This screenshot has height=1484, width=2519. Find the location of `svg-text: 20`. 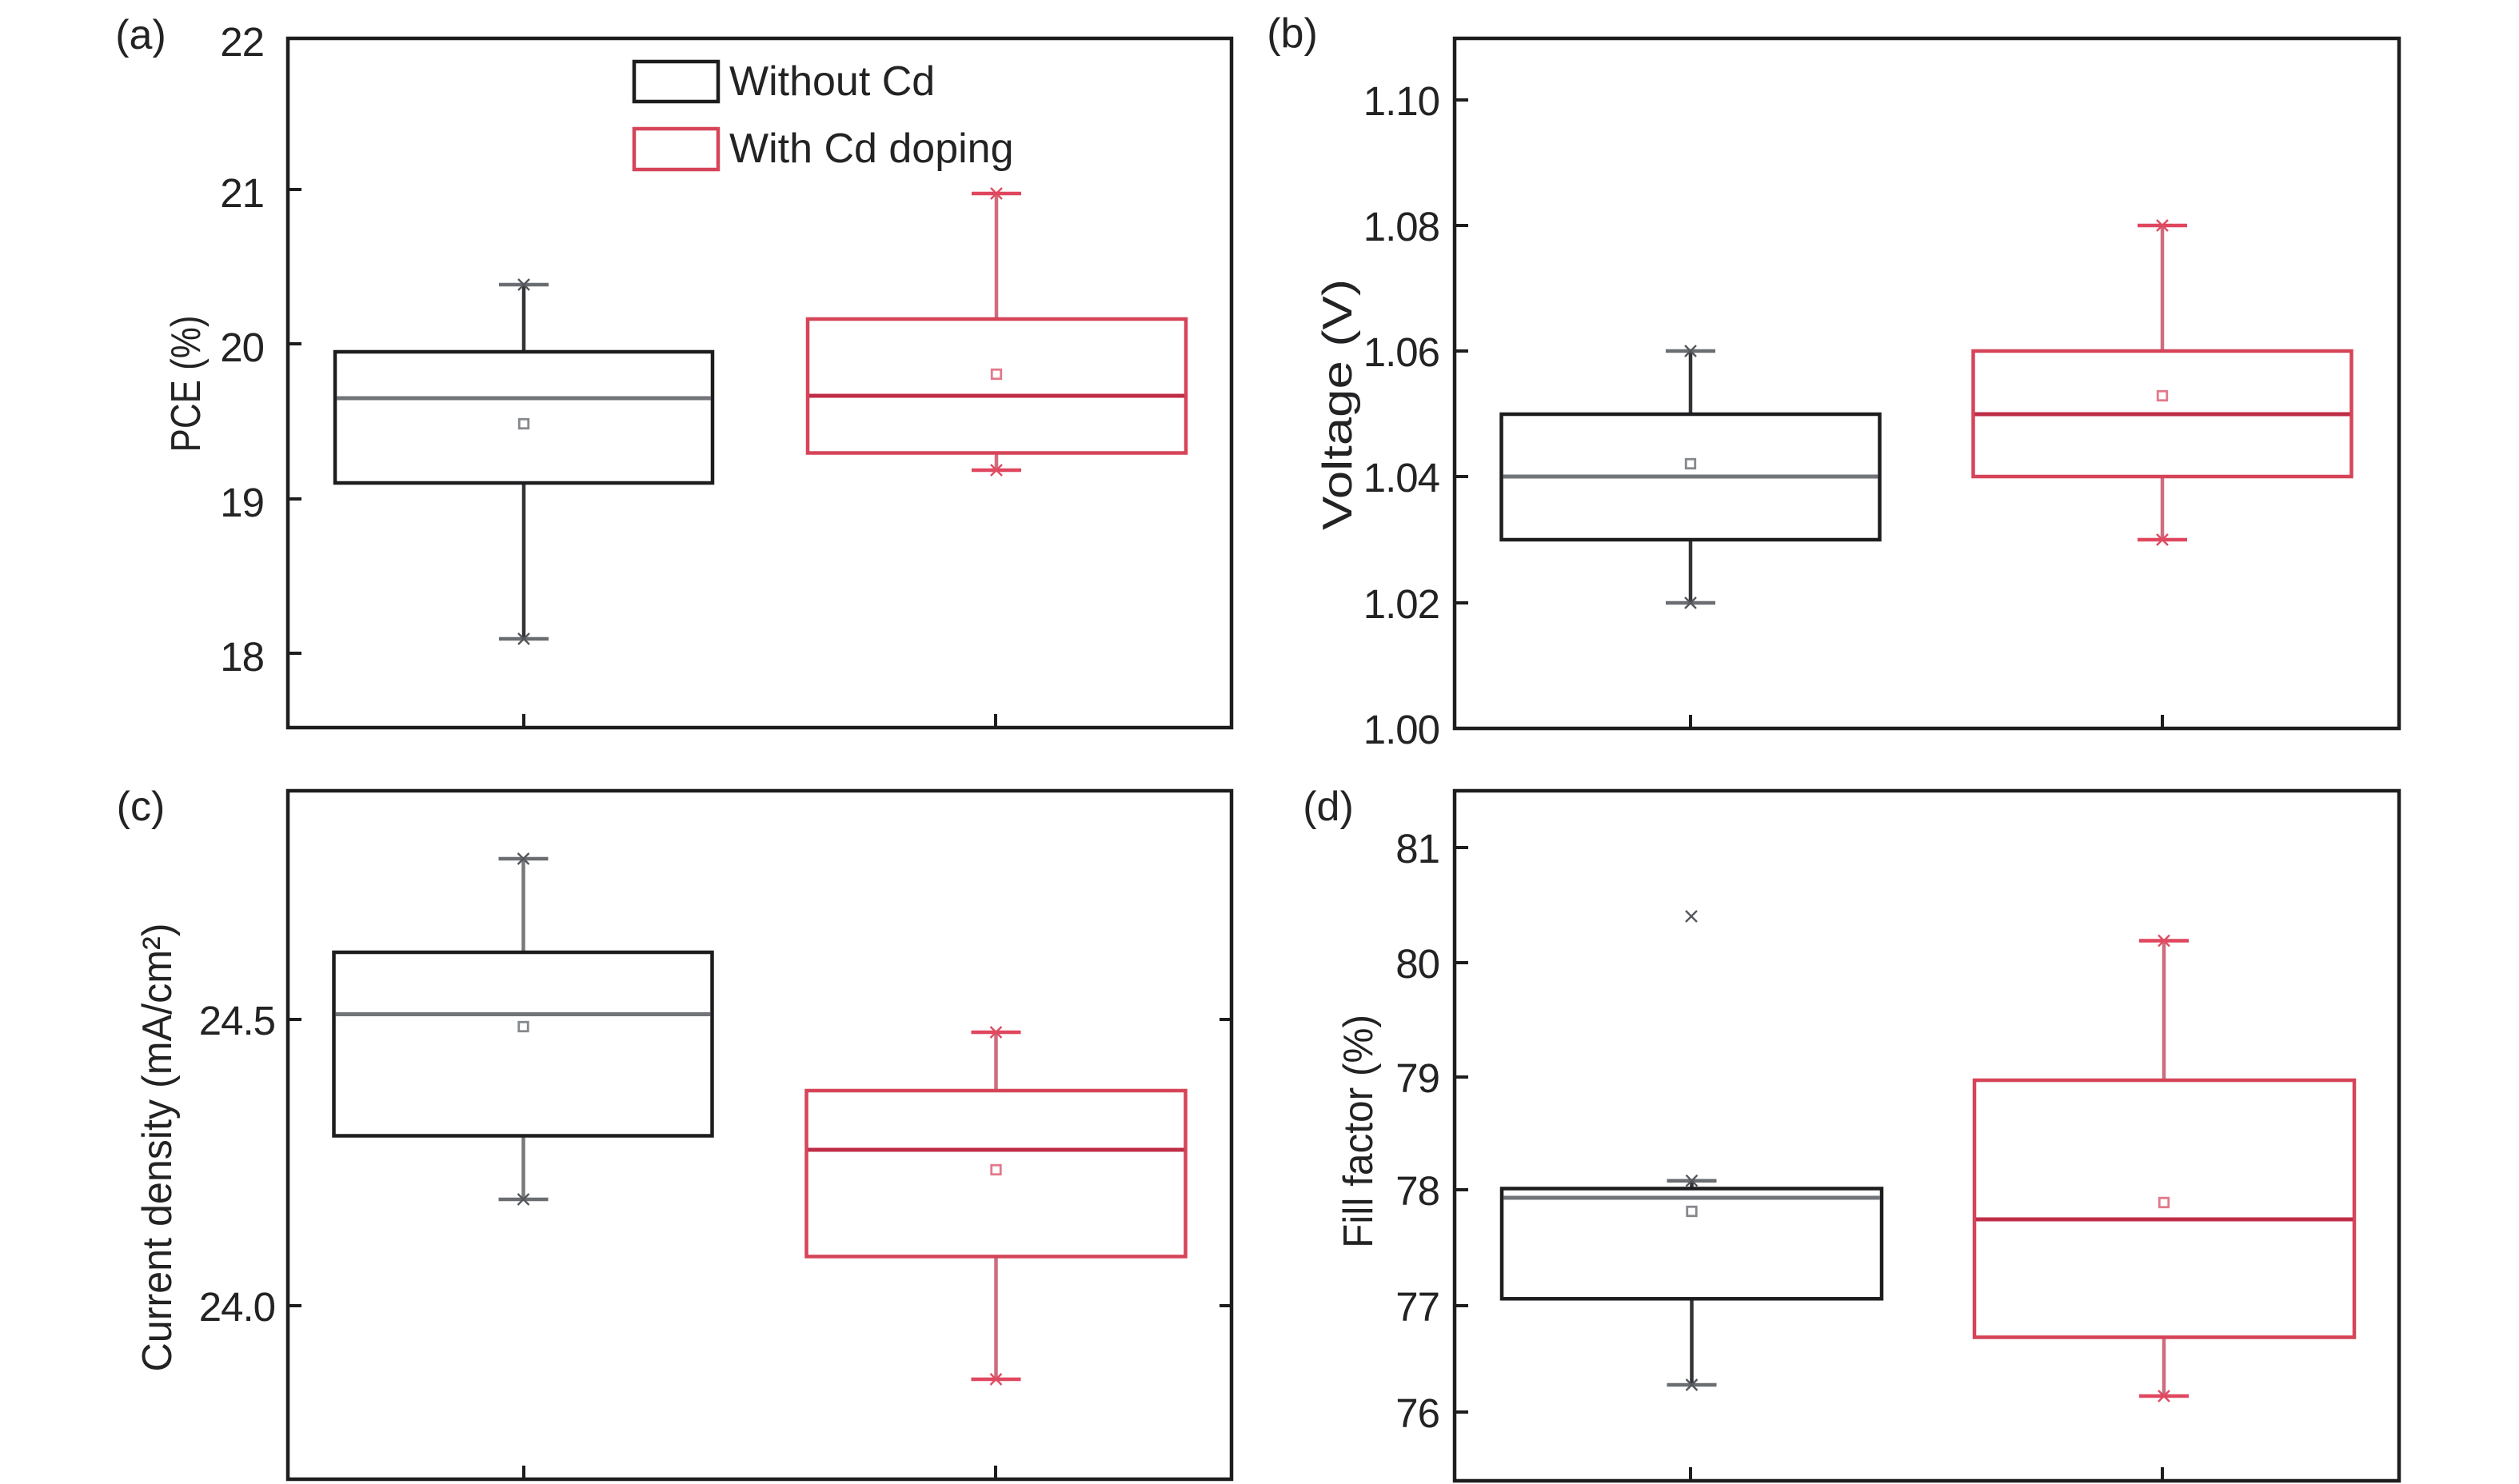

svg-text: 20 is located at coordinates (242, 347).